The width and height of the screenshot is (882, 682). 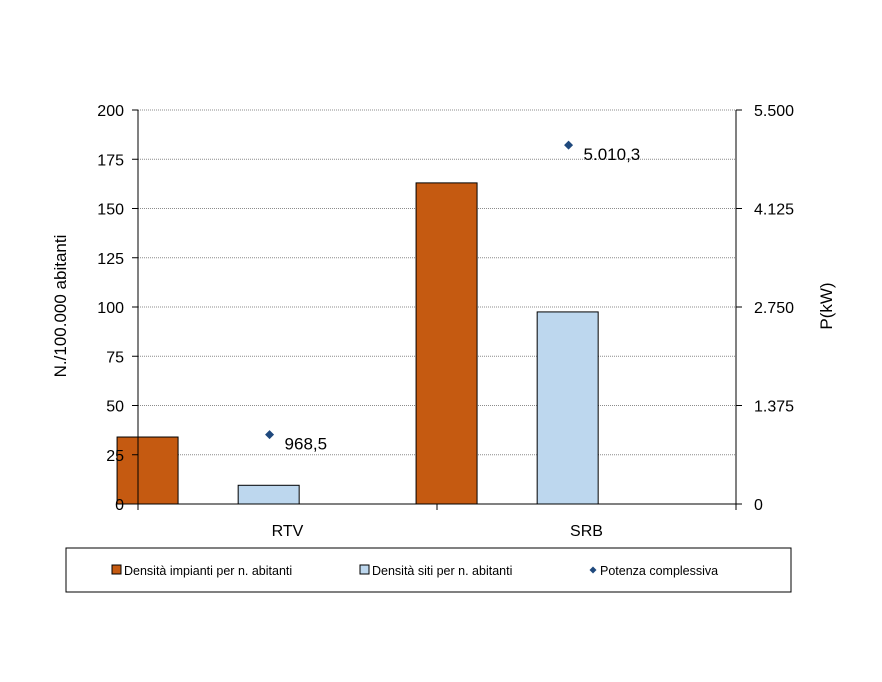 What do you see at coordinates (110, 210) in the screenshot?
I see `y-tick-label: 150` at bounding box center [110, 210].